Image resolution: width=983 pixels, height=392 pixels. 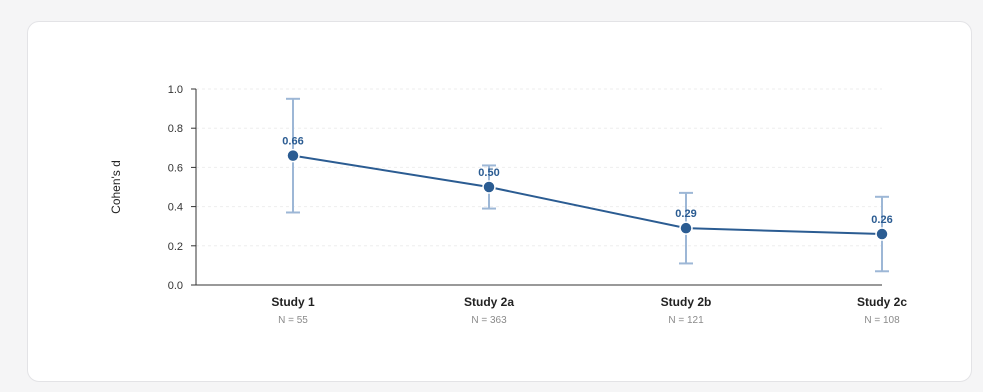 I want to click on y-tick-label: 0.6, so click(x=175, y=168).